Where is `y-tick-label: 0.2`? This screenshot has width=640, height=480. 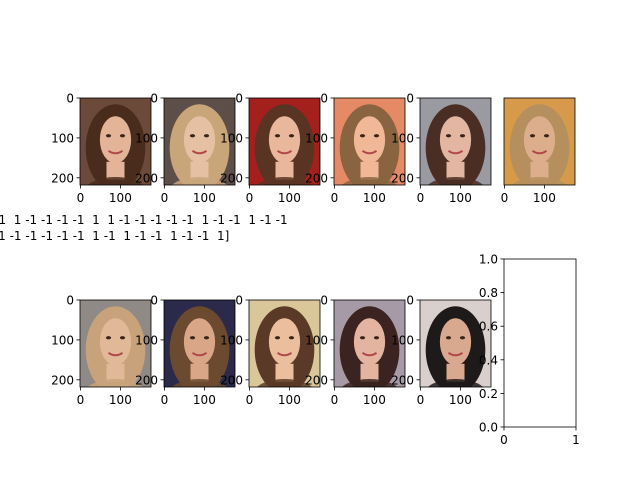
y-tick-label: 0.2 is located at coordinates (488, 394).